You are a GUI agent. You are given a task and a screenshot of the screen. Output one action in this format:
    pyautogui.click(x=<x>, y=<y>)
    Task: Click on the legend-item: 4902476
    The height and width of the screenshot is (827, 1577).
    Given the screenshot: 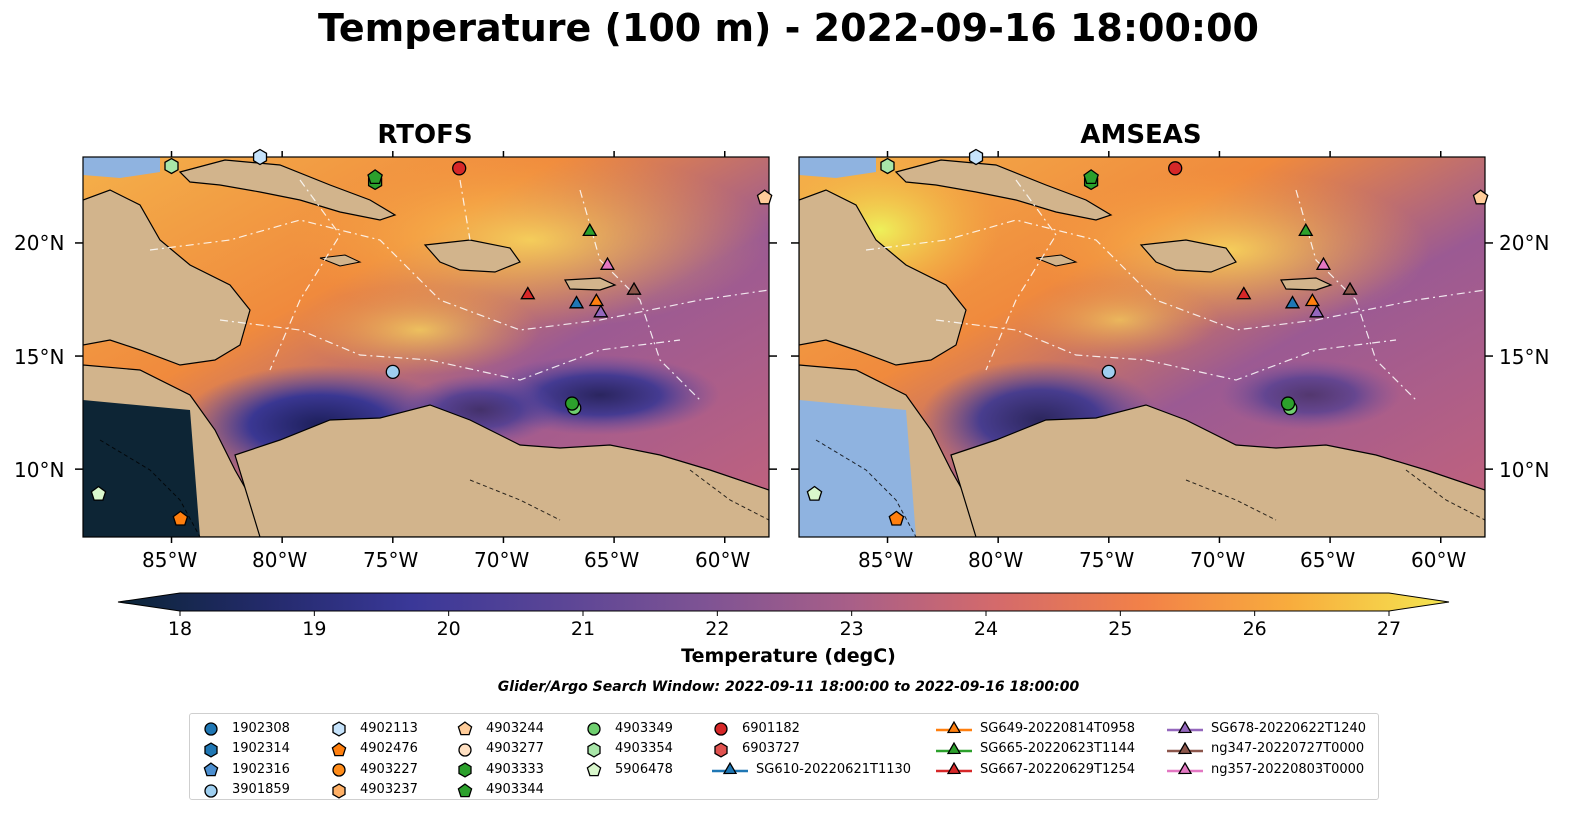 What is the action you would take?
    pyautogui.click(x=373, y=749)
    